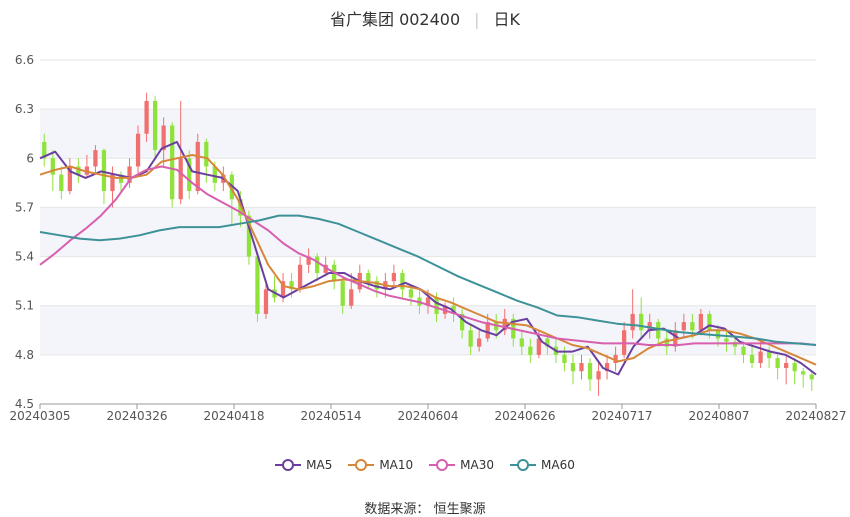 Image resolution: width=850 pixels, height=517 pixels. Describe the element at coordinates (459, 509) in the screenshot. I see `source-name: 恒生聚源` at that location.